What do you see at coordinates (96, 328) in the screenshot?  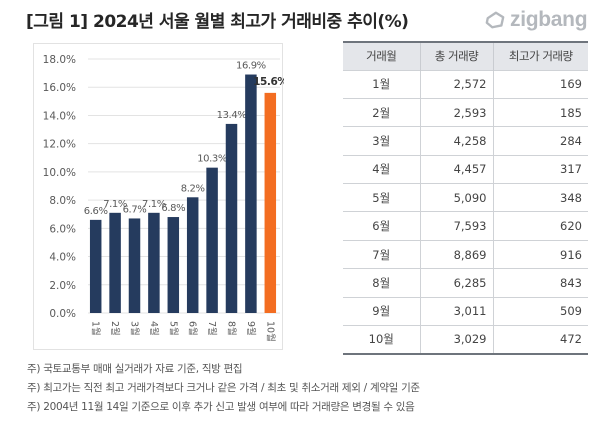 I see `x-tick-label: 1월` at bounding box center [96, 328].